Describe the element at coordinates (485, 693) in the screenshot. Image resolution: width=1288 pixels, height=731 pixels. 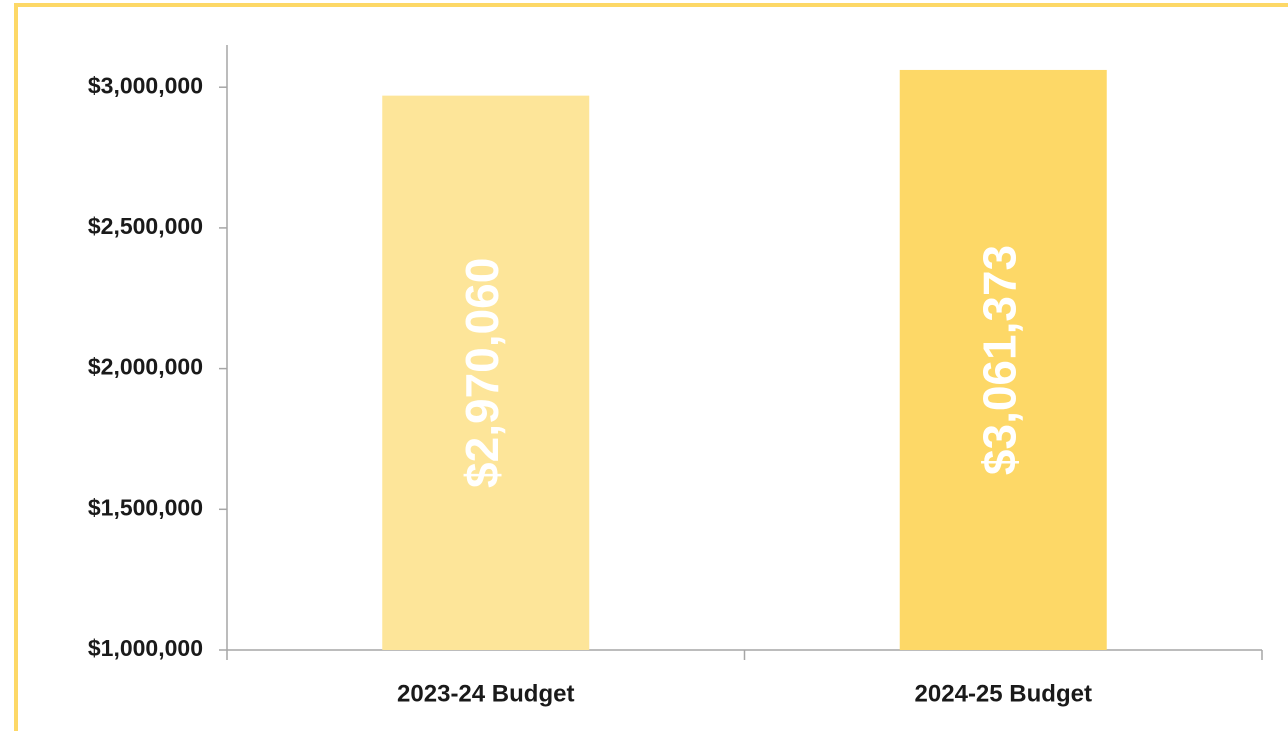
I see `x-tick-label: 2023-24 Budget` at that location.